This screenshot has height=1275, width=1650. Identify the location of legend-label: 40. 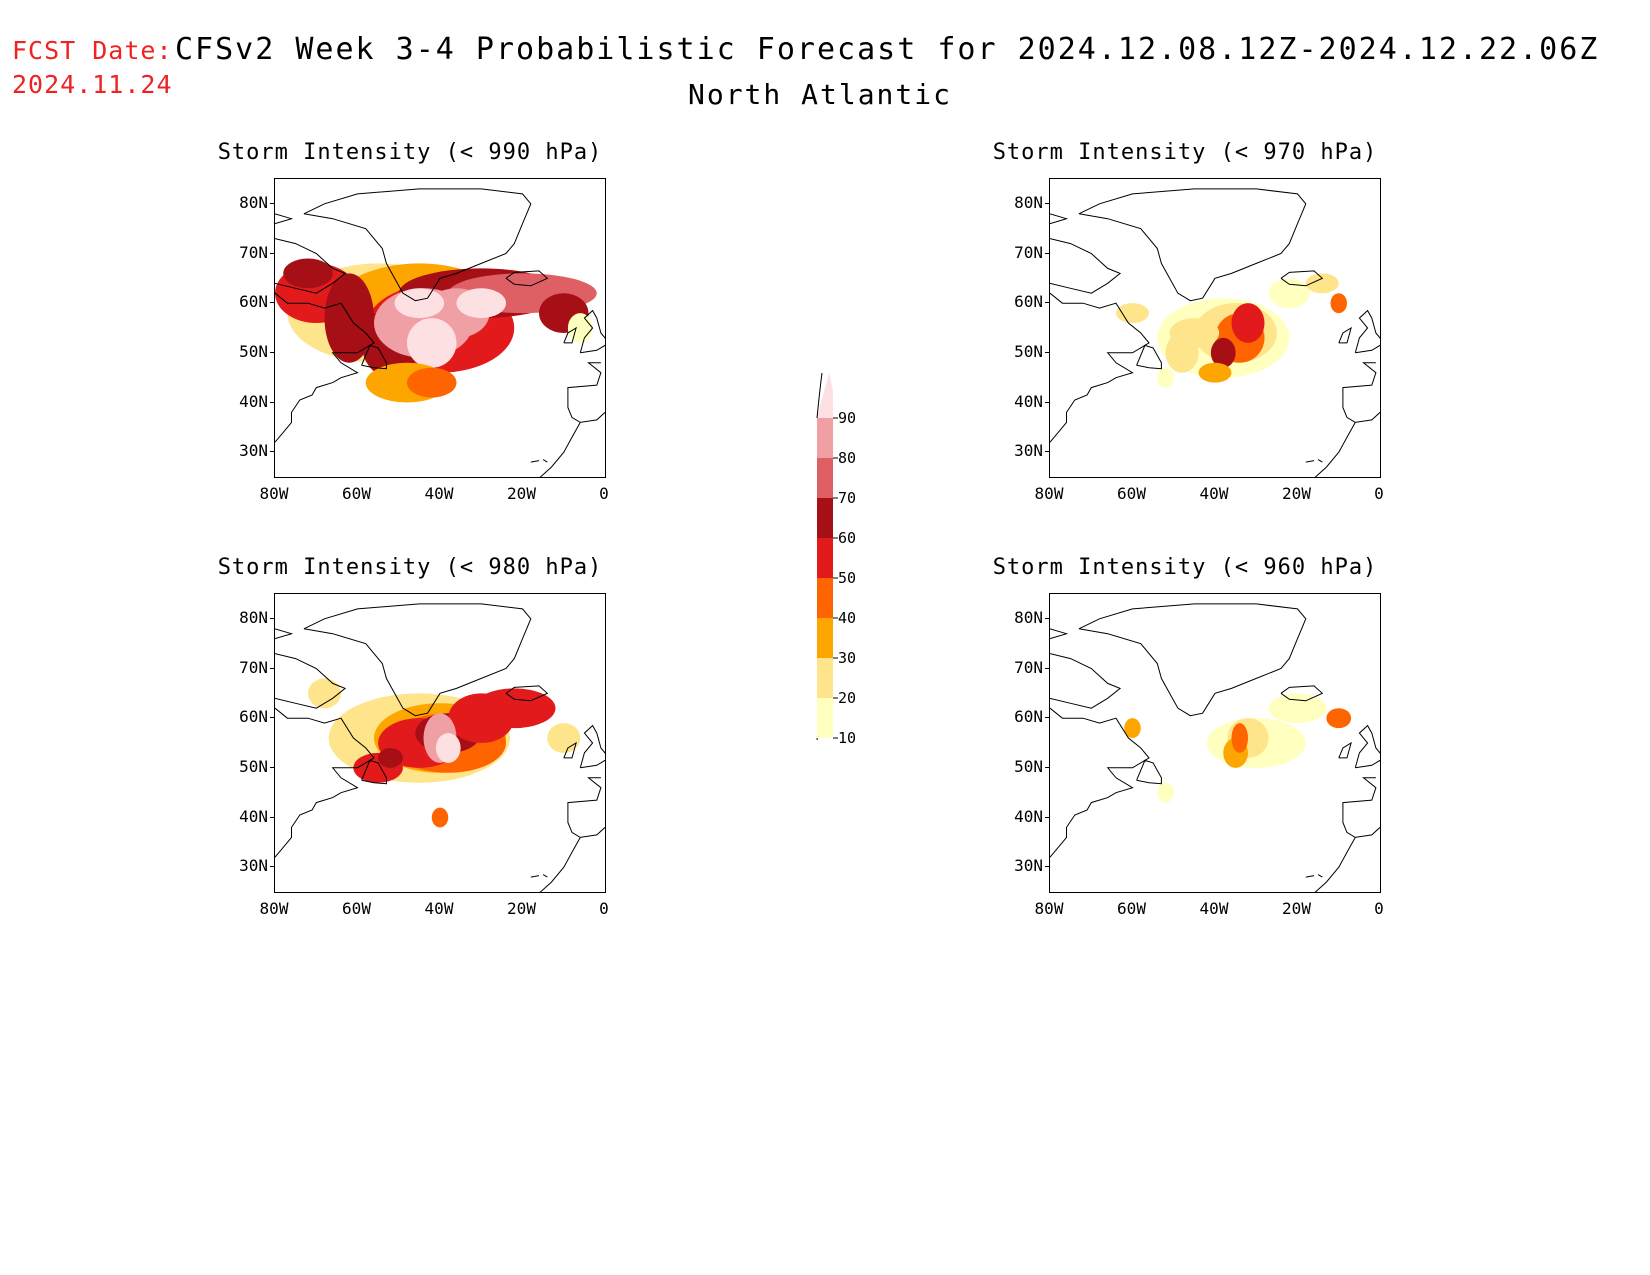
(847, 618).